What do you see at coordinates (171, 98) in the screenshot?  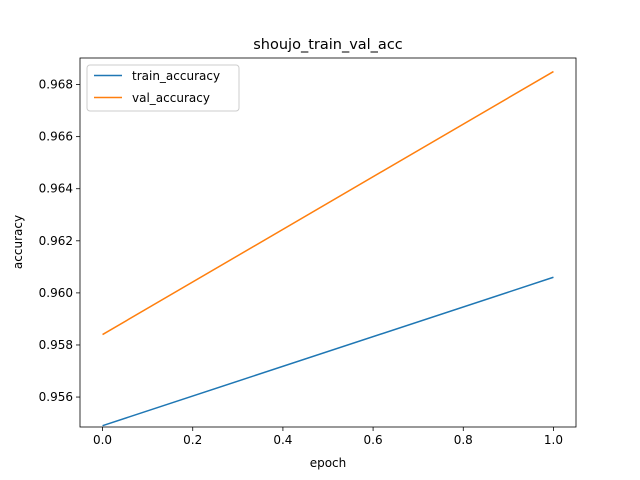 I see `legend-label-val-accuracy: val_accuracy` at bounding box center [171, 98].